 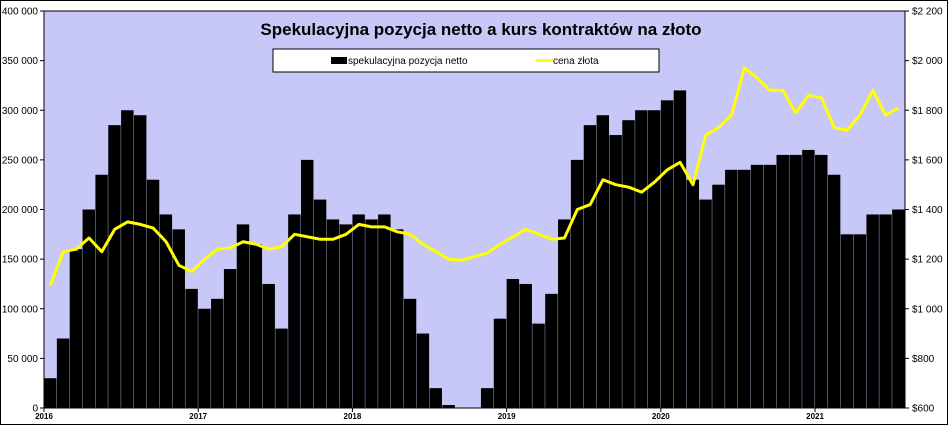 I want to click on left-axis-tick-label: 400 000, so click(x=20, y=12).